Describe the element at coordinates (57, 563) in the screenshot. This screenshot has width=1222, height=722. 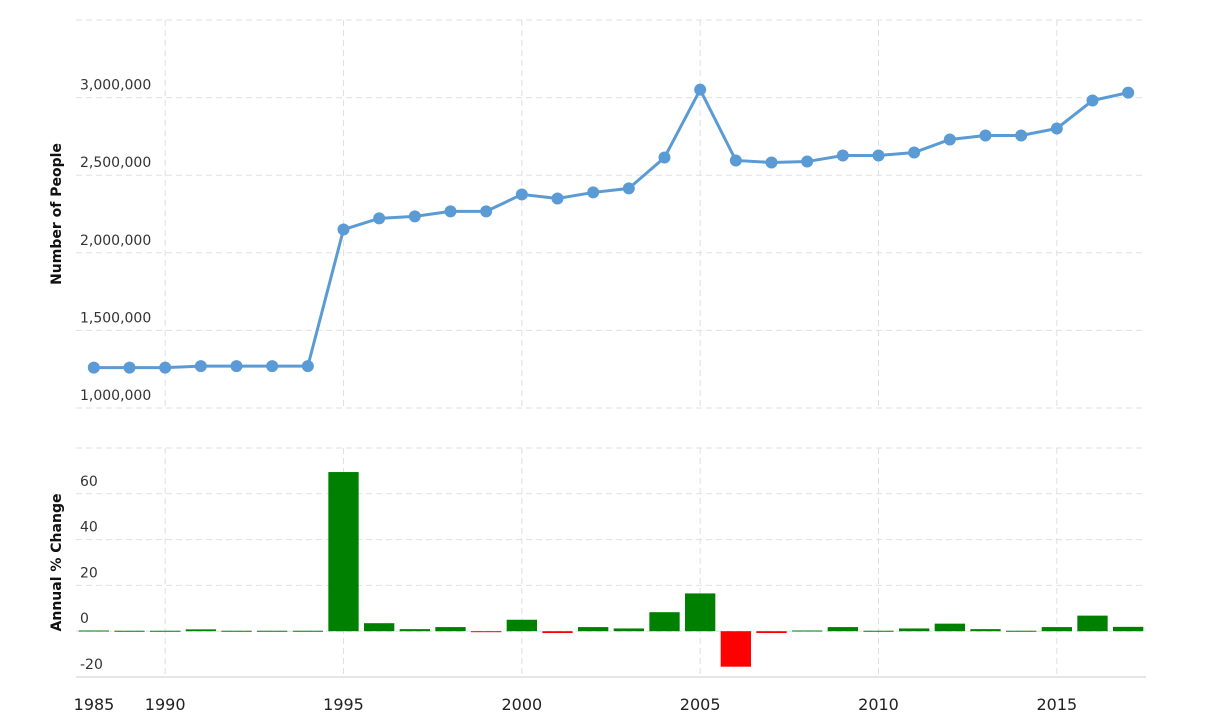
I see `y-axis-label: Annual % Change` at that location.